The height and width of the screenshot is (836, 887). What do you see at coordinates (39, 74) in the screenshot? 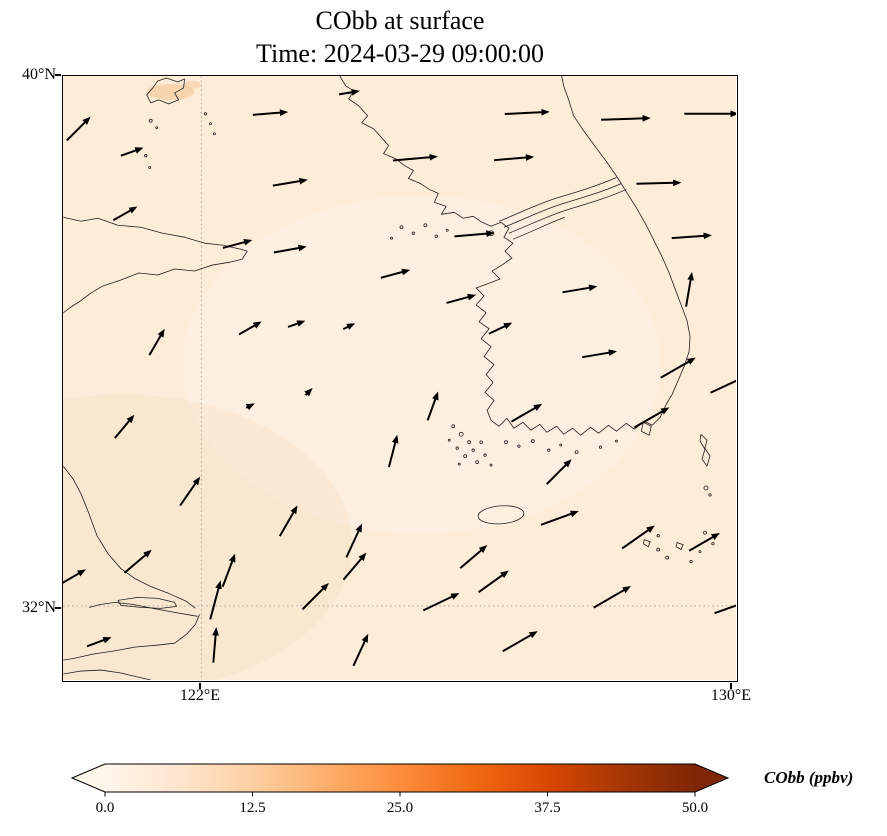
I see `ytick-label-40n: 40°N` at bounding box center [39, 74].